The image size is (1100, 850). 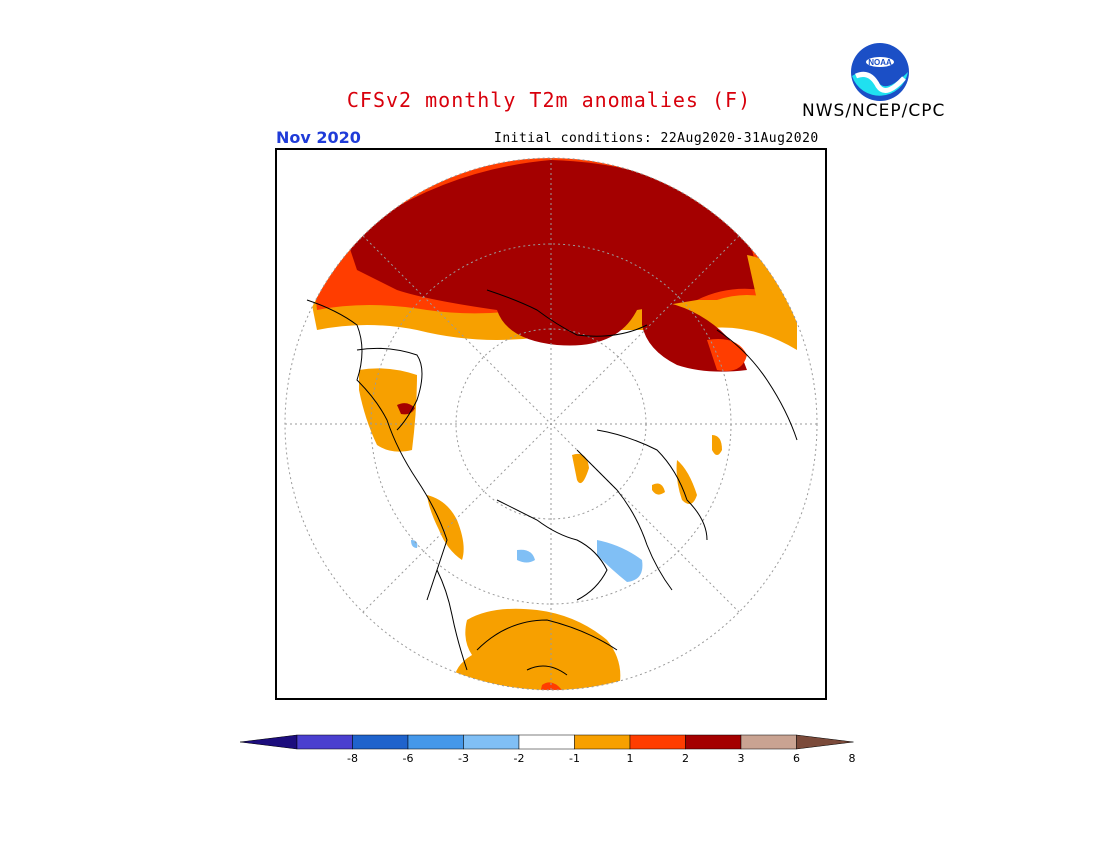 What do you see at coordinates (463, 758) in the screenshot?
I see `legend-tick-label: -3` at bounding box center [463, 758].